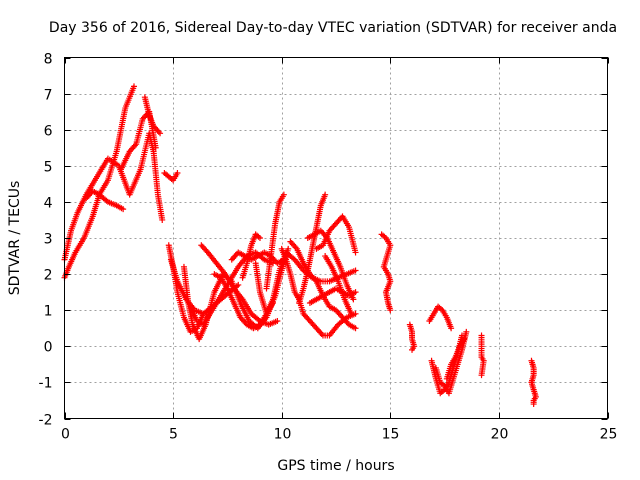 This screenshot has height=480, width=640. I want to click on y-tick-label: -1, so click(46, 384).